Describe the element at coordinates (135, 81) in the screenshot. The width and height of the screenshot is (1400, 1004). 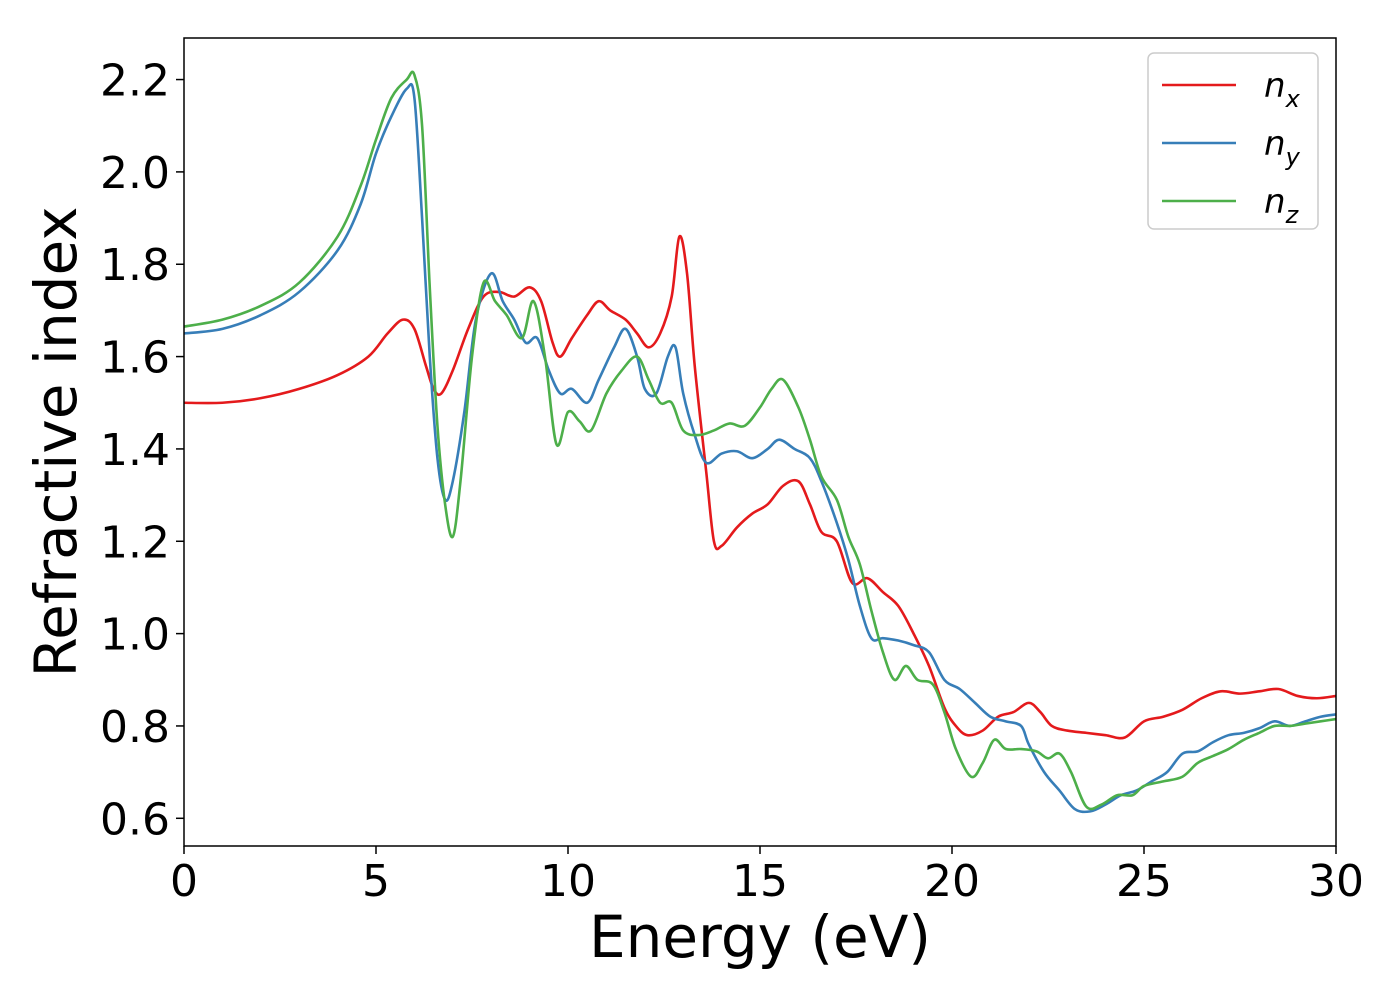
I see `y-tick-label: 2.2` at that location.